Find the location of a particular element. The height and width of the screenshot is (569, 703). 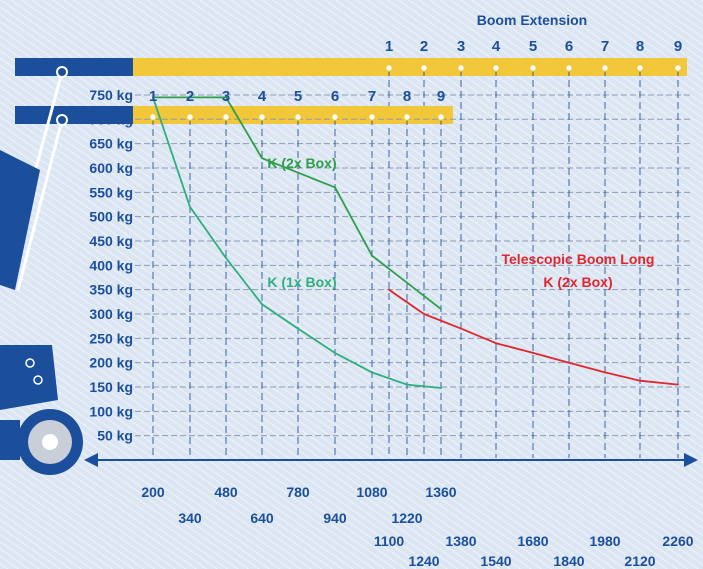

long-boom-label: 7 is located at coordinates (605, 46).